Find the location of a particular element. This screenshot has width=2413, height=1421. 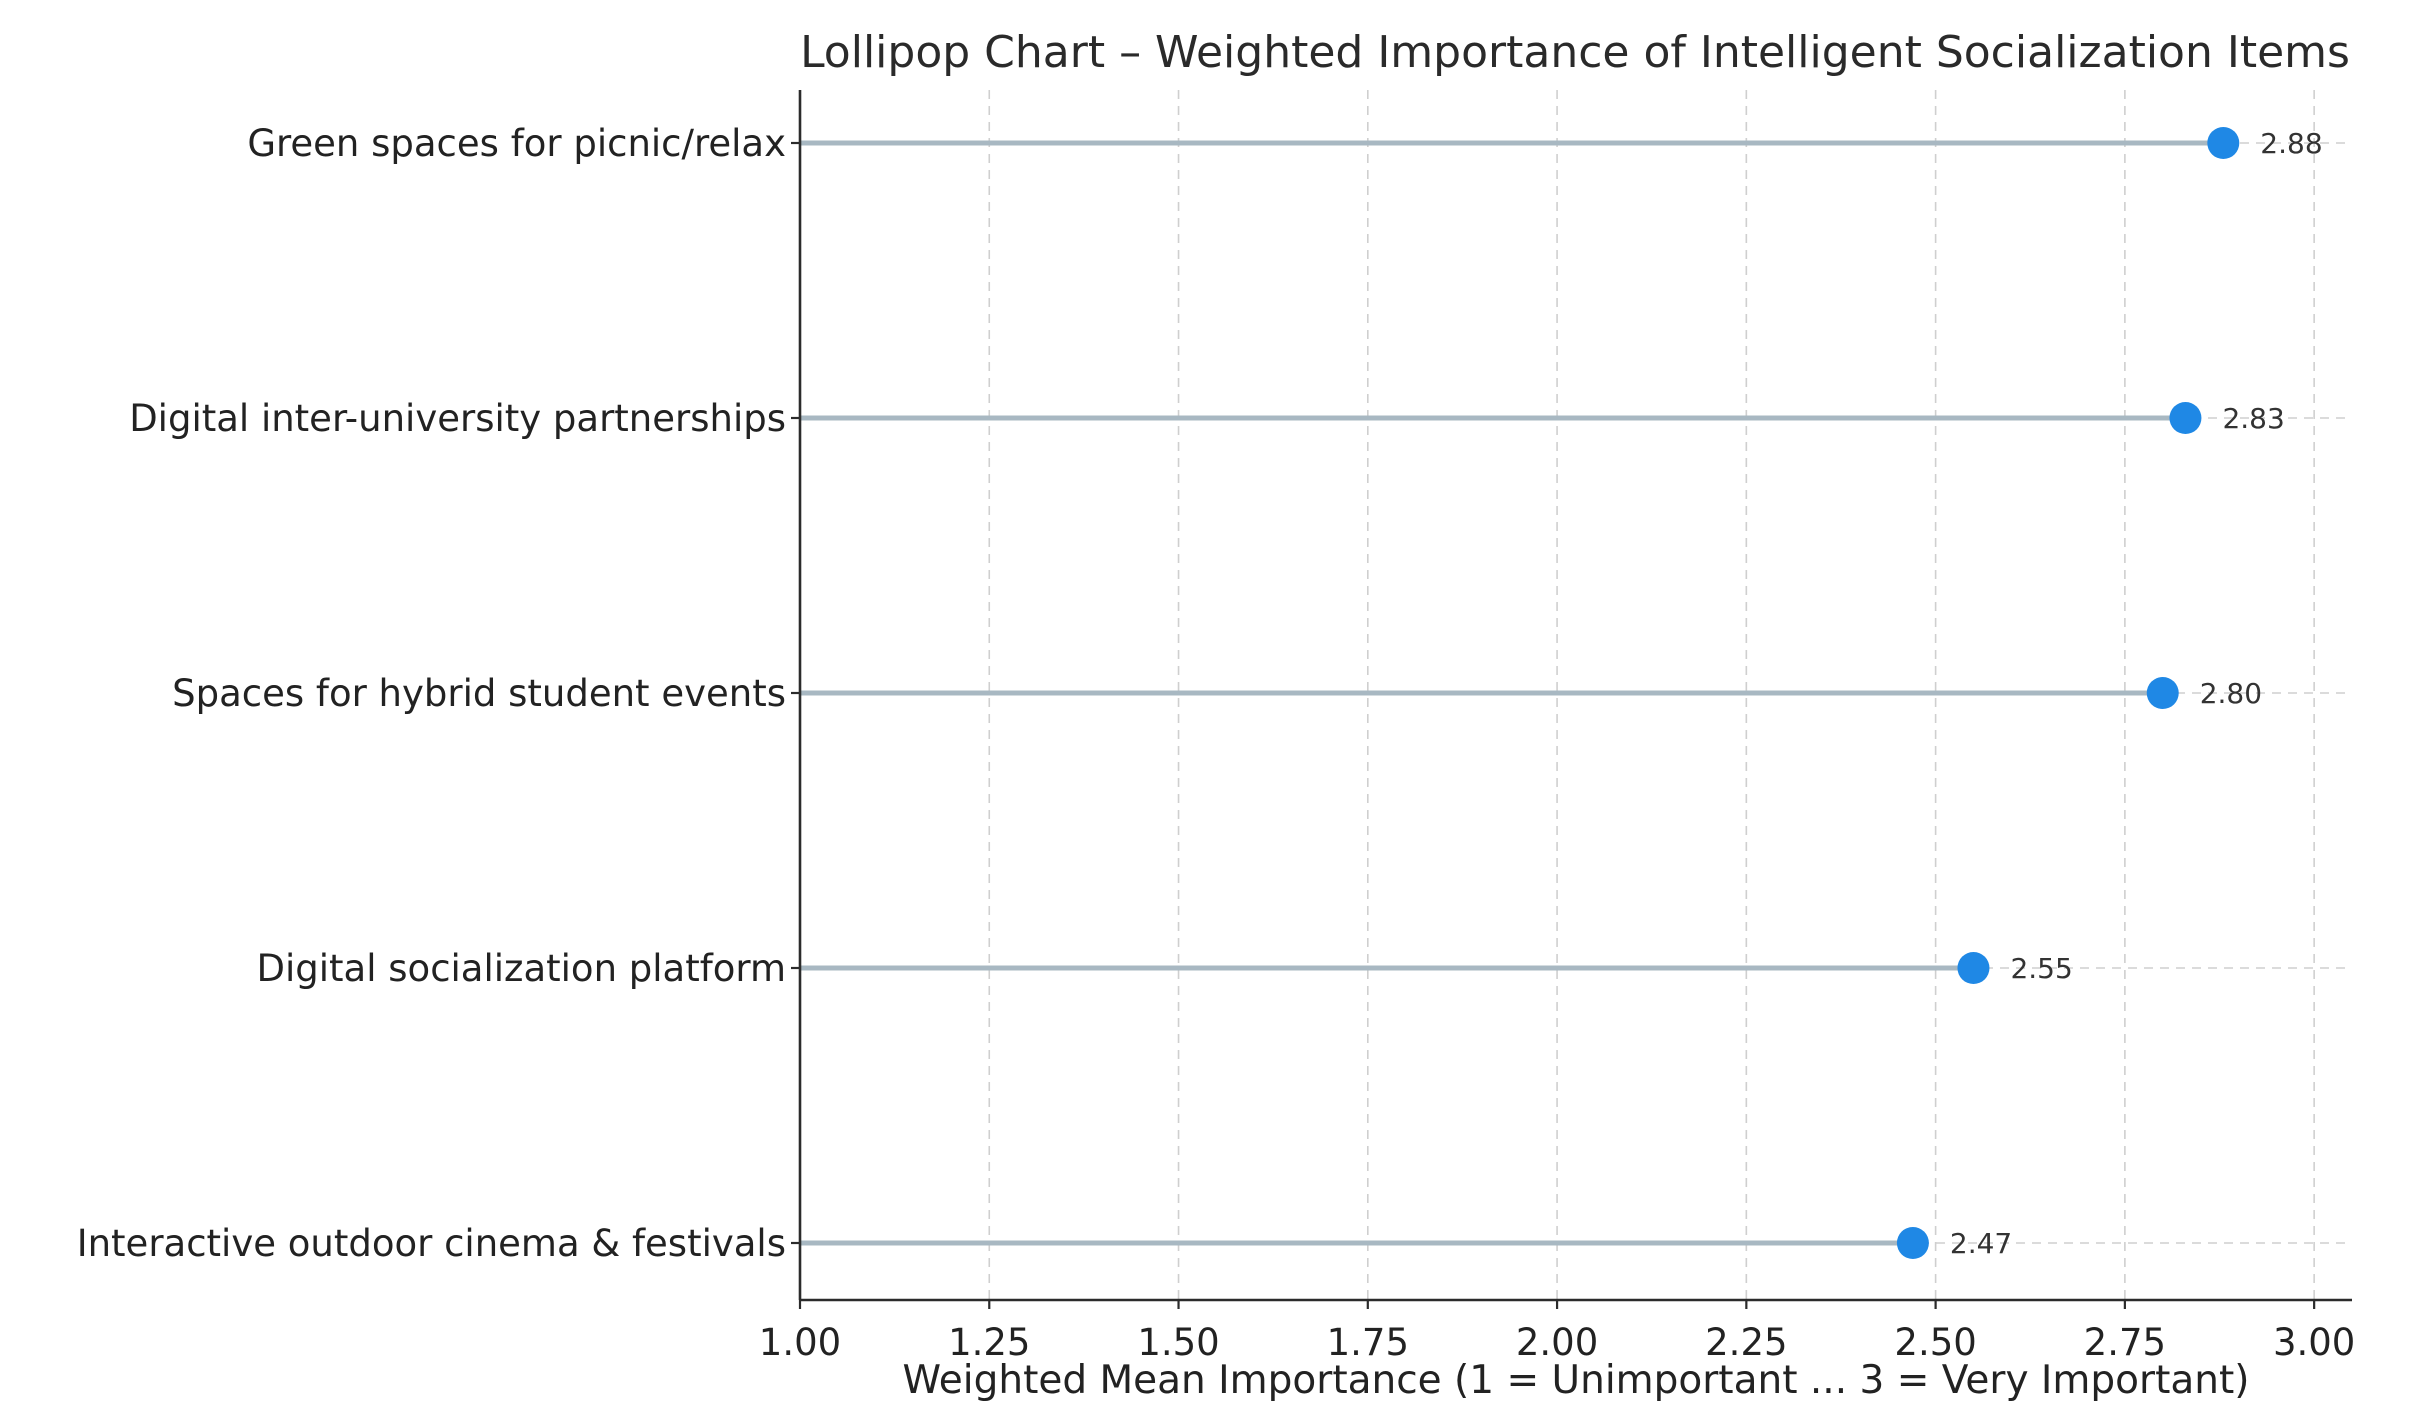

value-label: 2.80 is located at coordinates (2231, 693).